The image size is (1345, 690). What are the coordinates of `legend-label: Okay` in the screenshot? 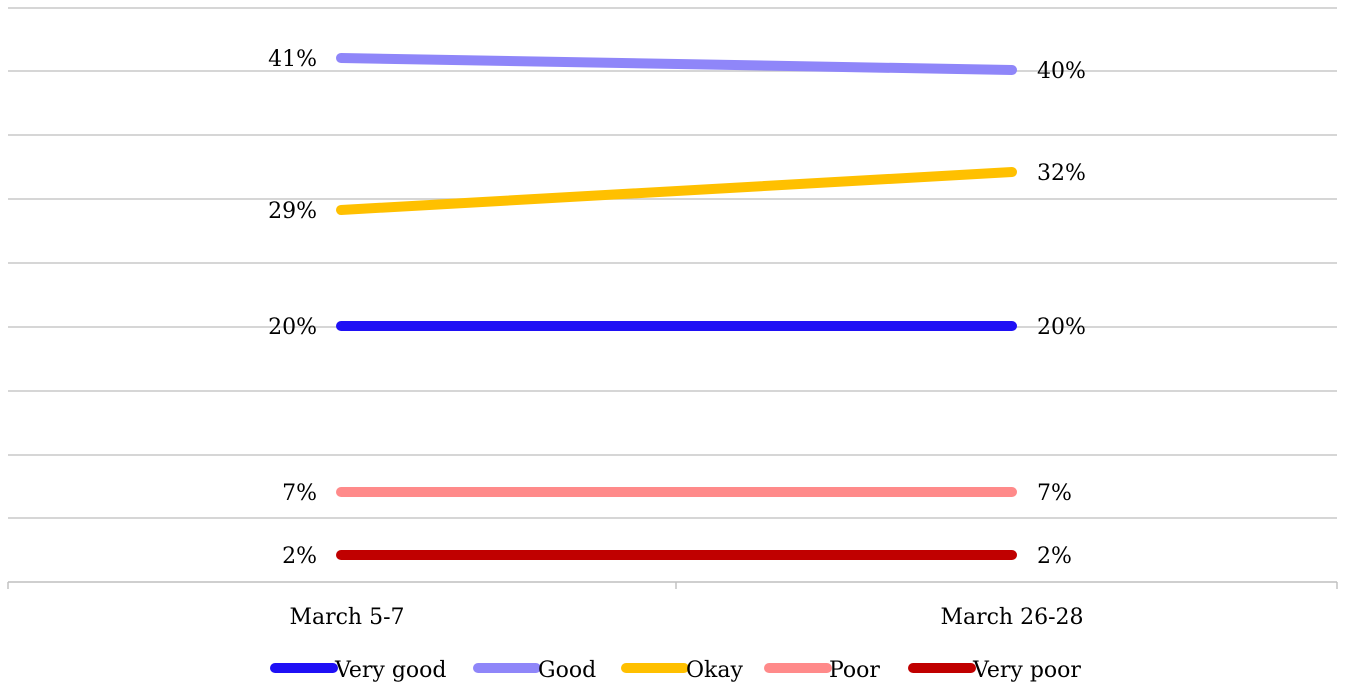 It's located at (714, 670).